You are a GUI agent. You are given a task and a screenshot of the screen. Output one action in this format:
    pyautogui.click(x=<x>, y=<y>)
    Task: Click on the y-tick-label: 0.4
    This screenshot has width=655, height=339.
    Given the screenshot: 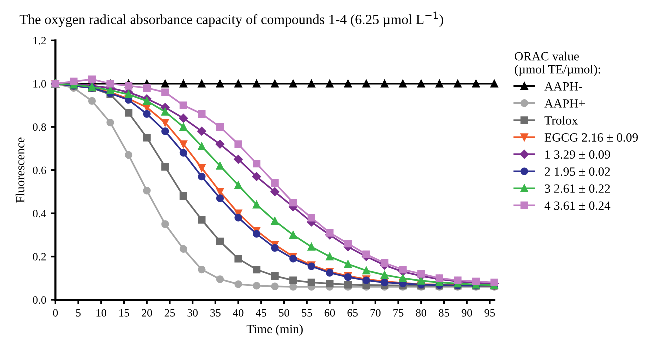 What is the action you would take?
    pyautogui.click(x=39, y=214)
    